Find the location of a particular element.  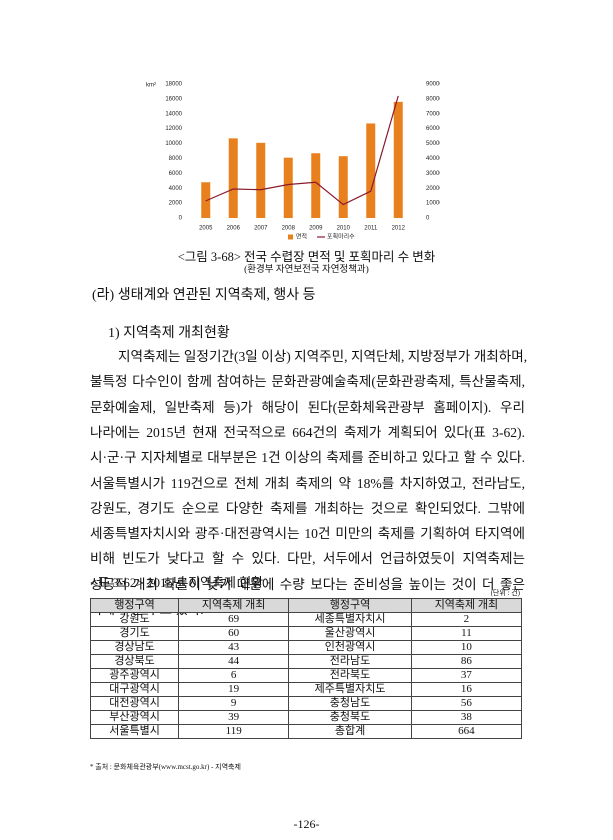

table-cell: 6 is located at coordinates (234, 675).